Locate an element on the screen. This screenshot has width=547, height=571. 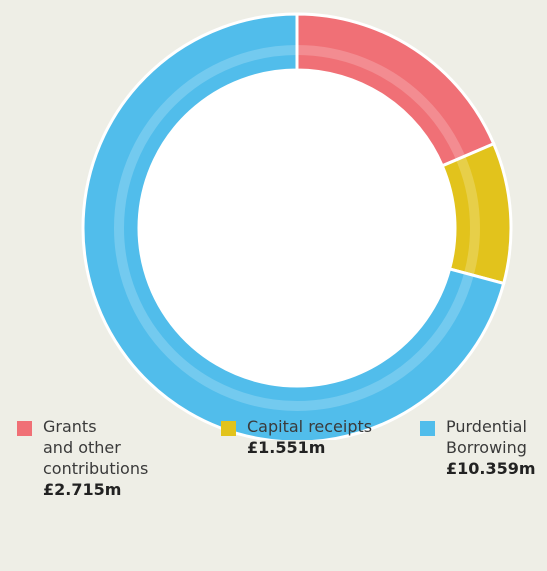
legend-item: Grants and other contributions £2.715m is located at coordinates (82, 458).